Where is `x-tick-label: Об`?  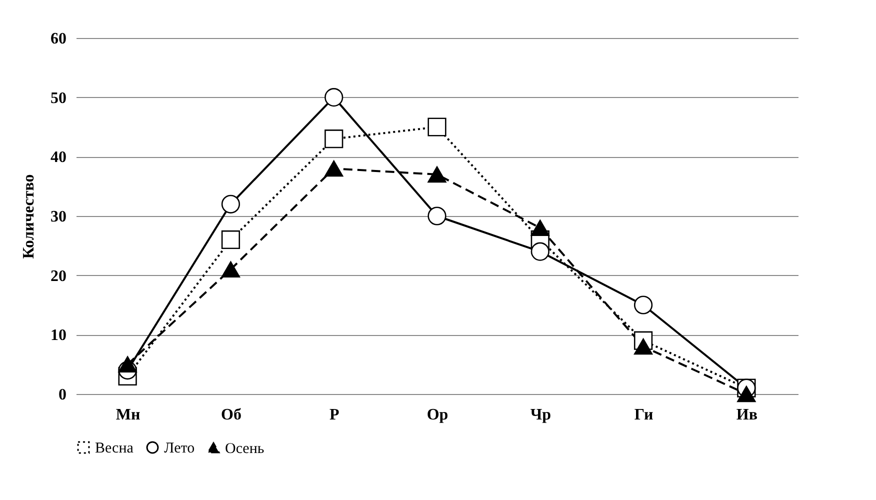
x-tick-label: Об is located at coordinates (231, 415).